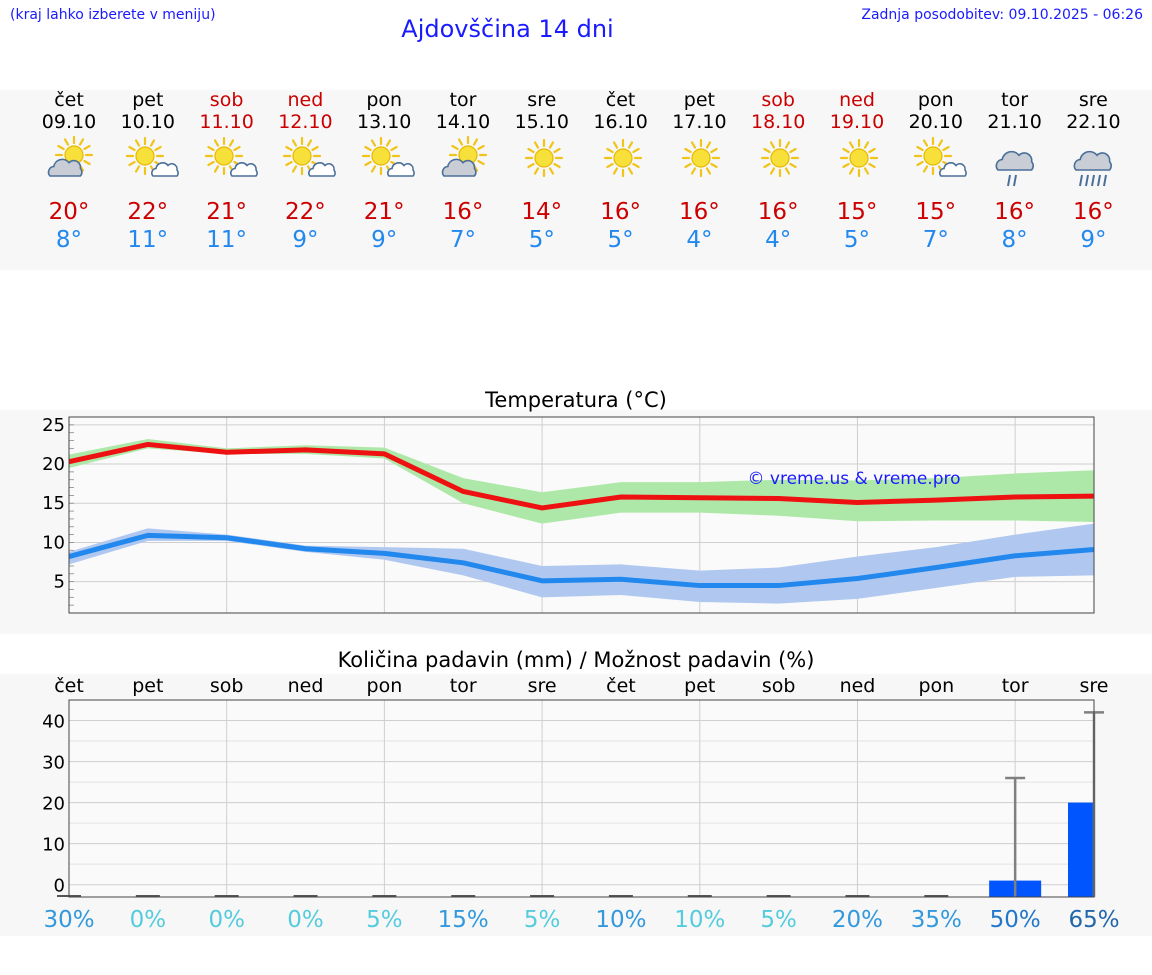 Image resolution: width=1152 pixels, height=975 pixels. What do you see at coordinates (384, 122) in the screenshot?
I see `day-date: 13.10` at bounding box center [384, 122].